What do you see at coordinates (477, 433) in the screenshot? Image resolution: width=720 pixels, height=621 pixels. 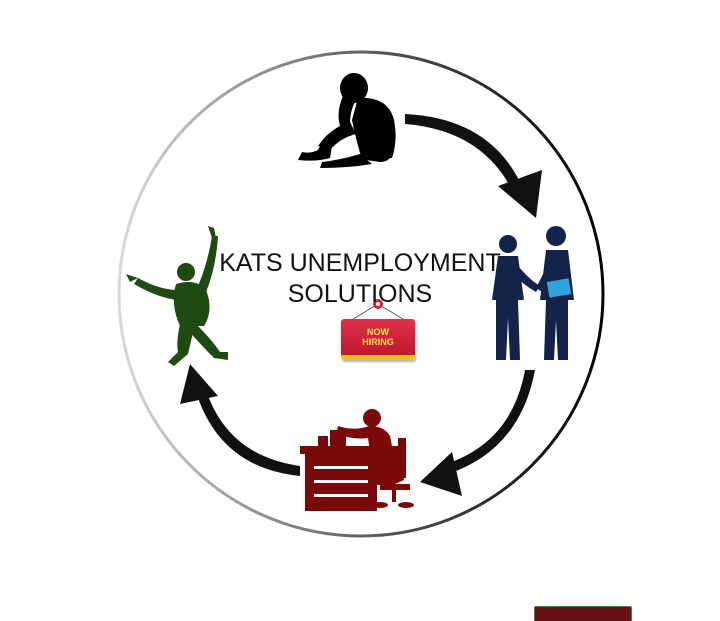 I see `arrow-right-bottom-icon` at bounding box center [477, 433].